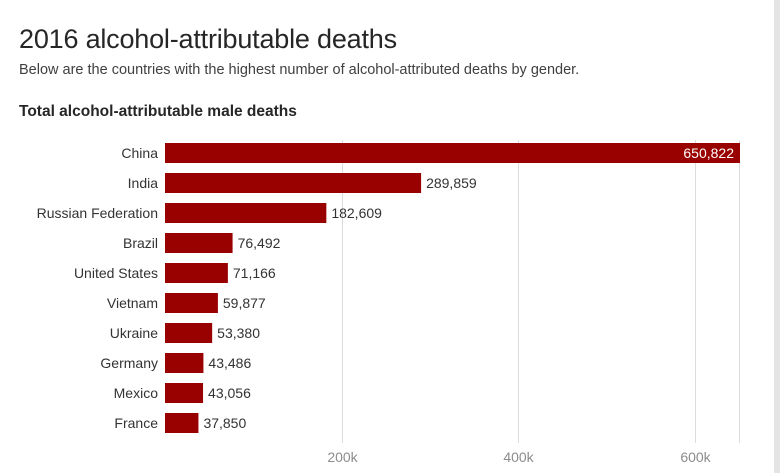  What do you see at coordinates (143, 183) in the screenshot?
I see `category-label: India` at bounding box center [143, 183].